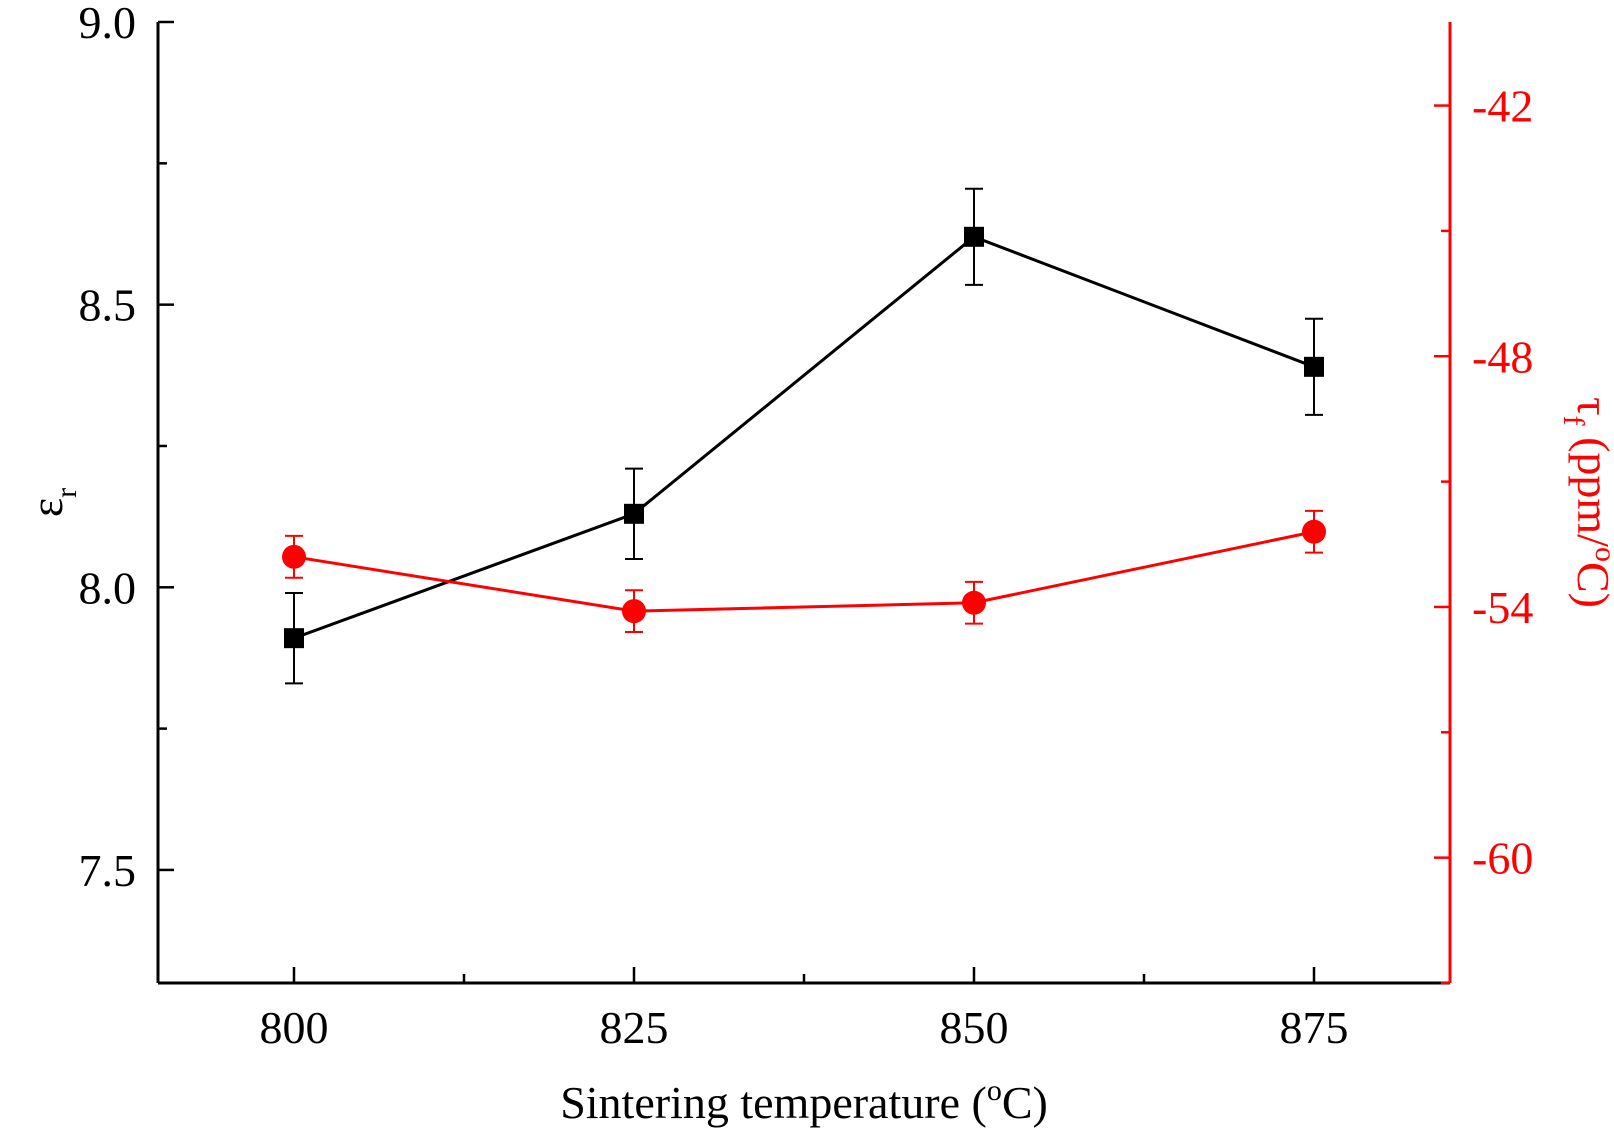  Describe the element at coordinates (66, 493) in the screenshot. I see `left-axis-title-sub: r` at that location.